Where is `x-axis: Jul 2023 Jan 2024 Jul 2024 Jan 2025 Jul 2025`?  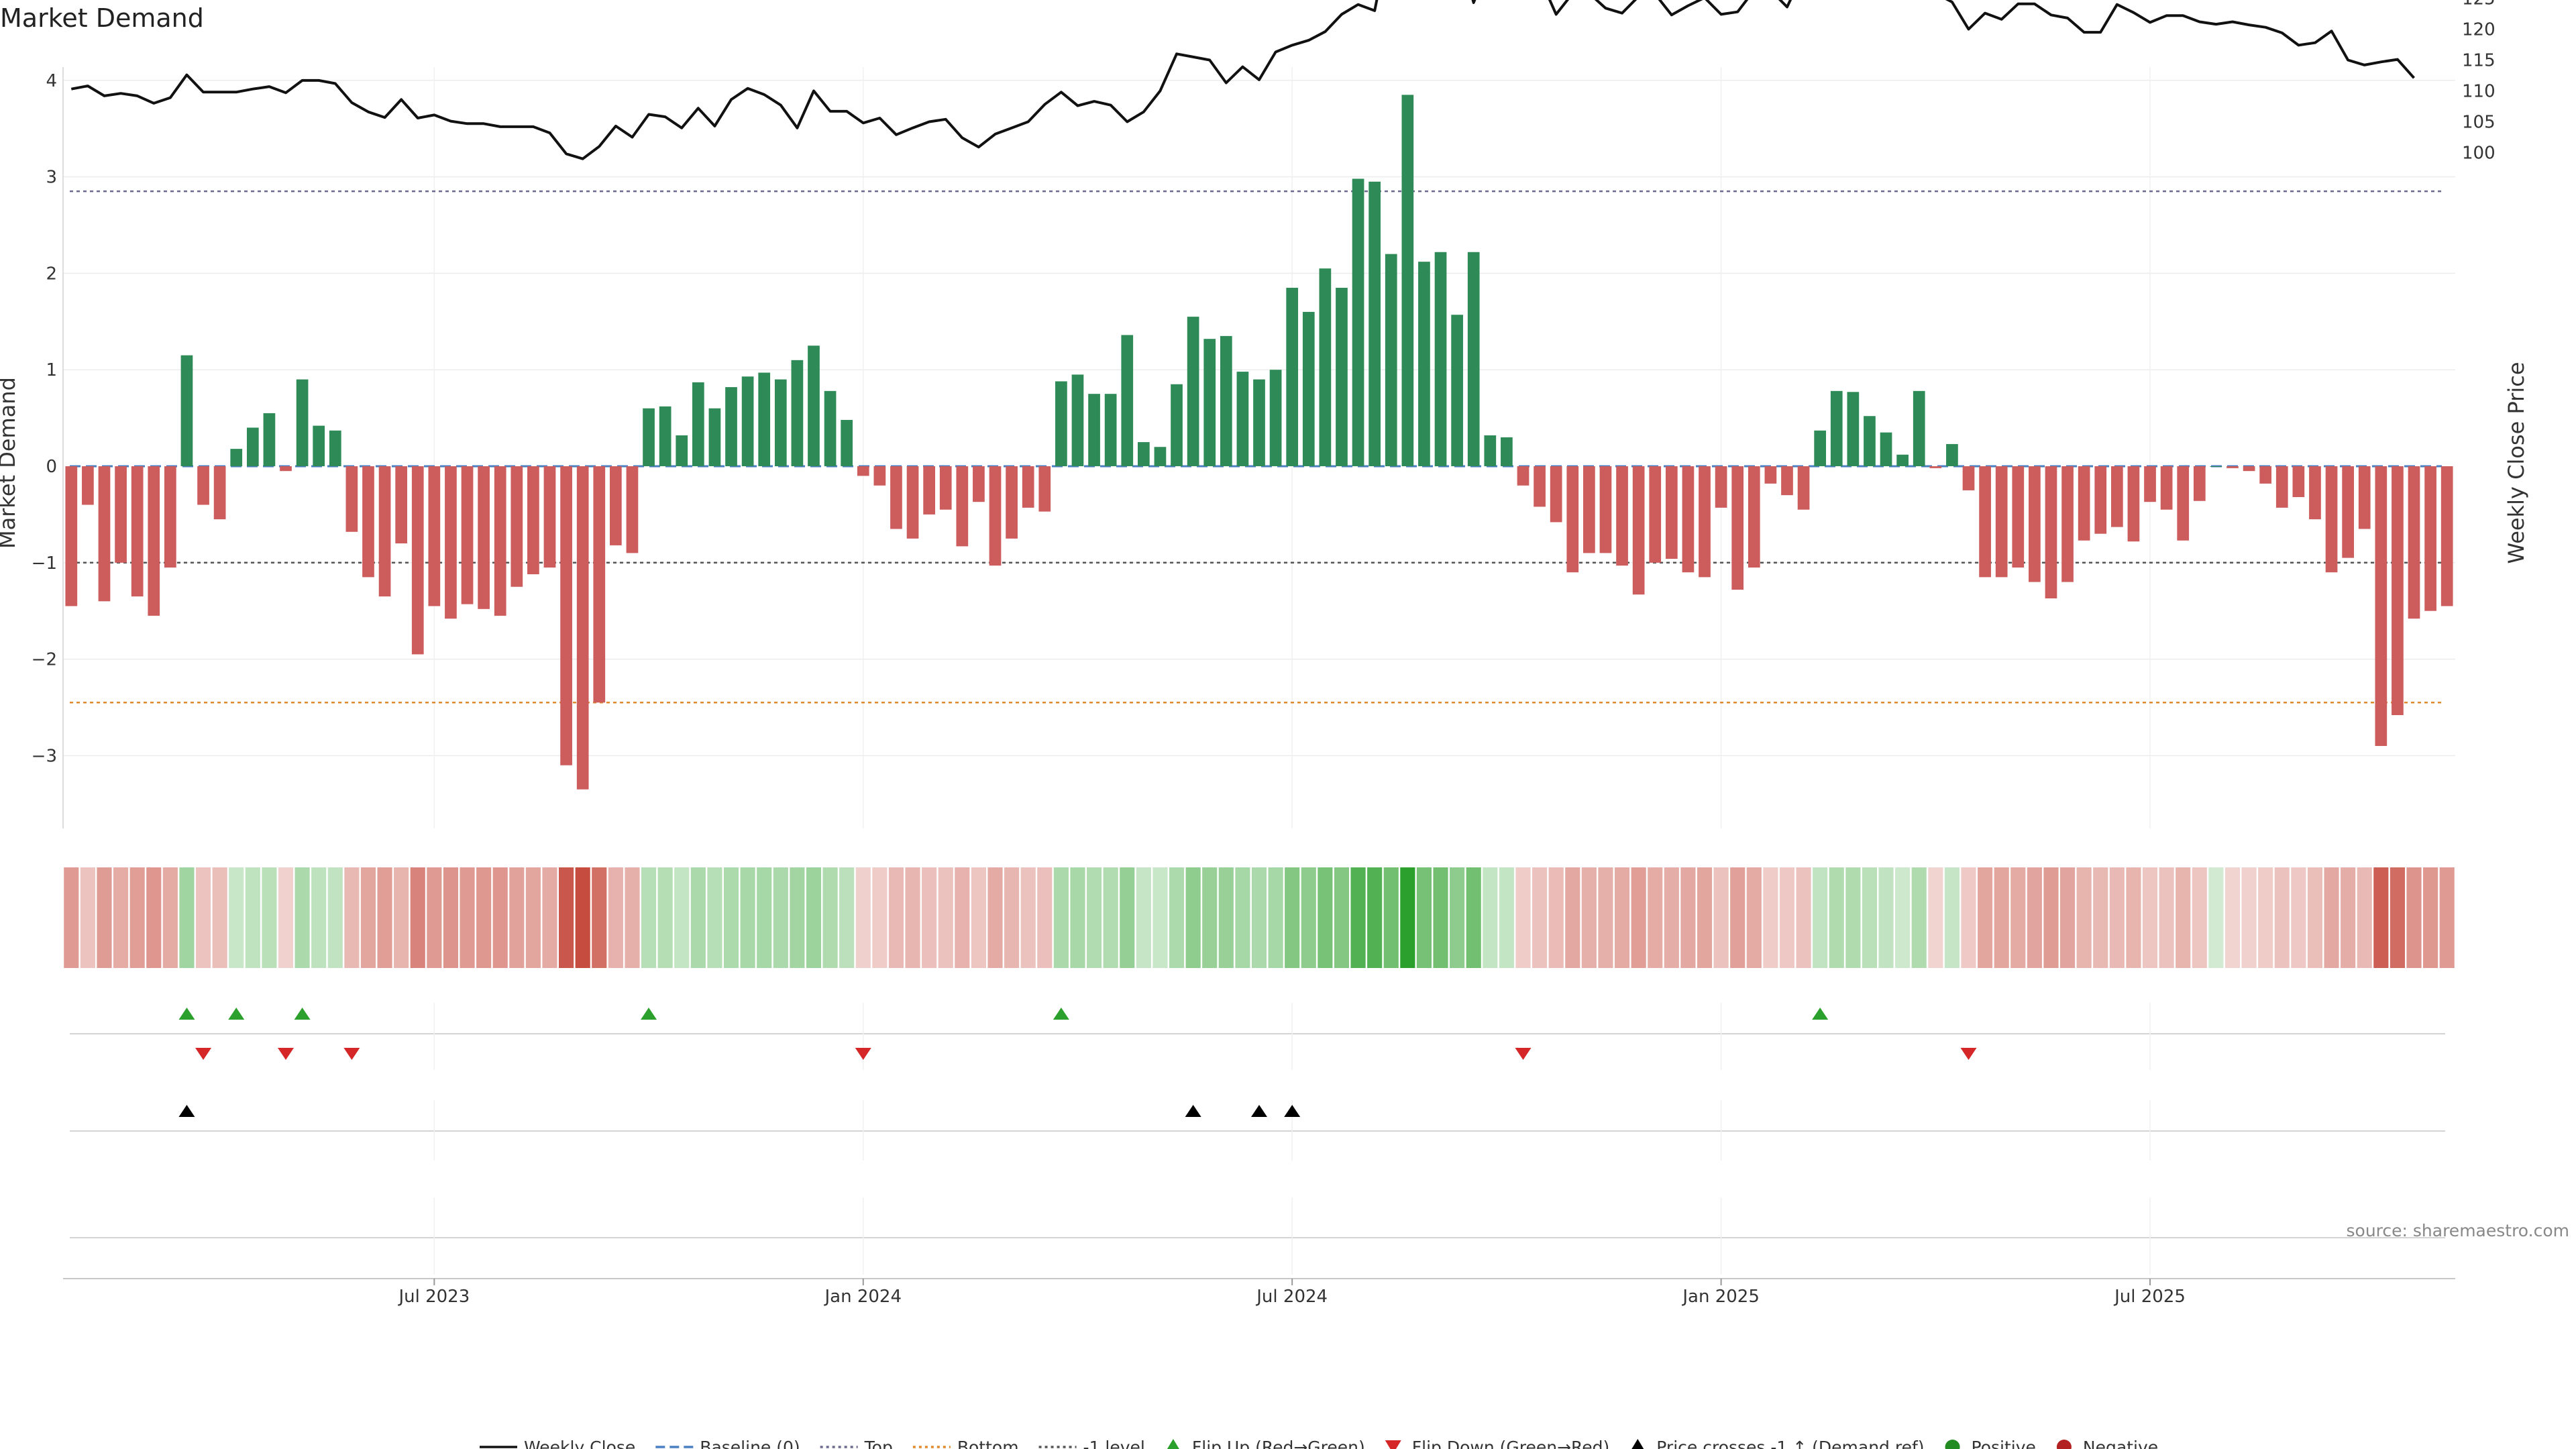
x-axis: Jul 2023 Jan 2024 Jul 2024 Jan 2025 Jul 2025 is located at coordinates (1259, 1292).